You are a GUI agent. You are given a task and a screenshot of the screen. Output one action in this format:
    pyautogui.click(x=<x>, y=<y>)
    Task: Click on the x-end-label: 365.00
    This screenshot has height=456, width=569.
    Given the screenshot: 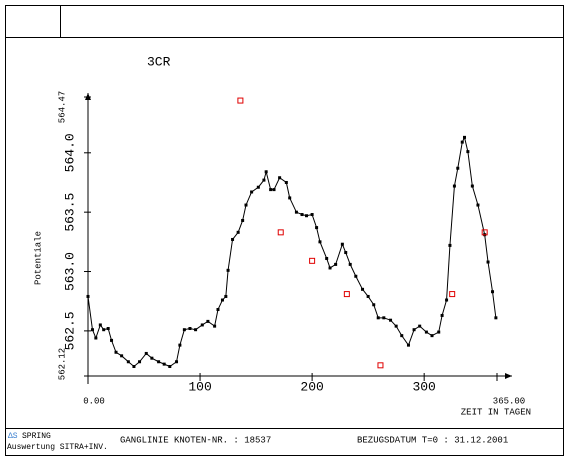 What is the action you would take?
    pyautogui.click(x=509, y=401)
    